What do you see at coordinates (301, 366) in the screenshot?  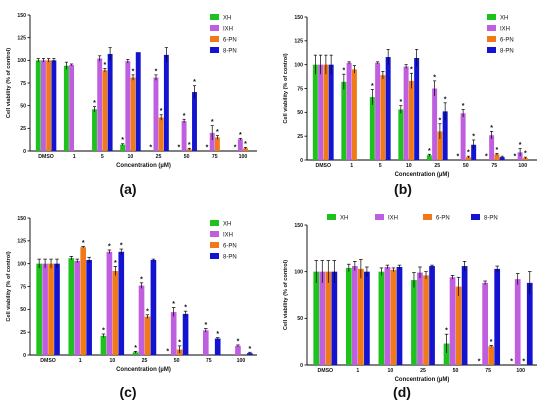 I see `y-tick-label: 0` at bounding box center [301, 366].